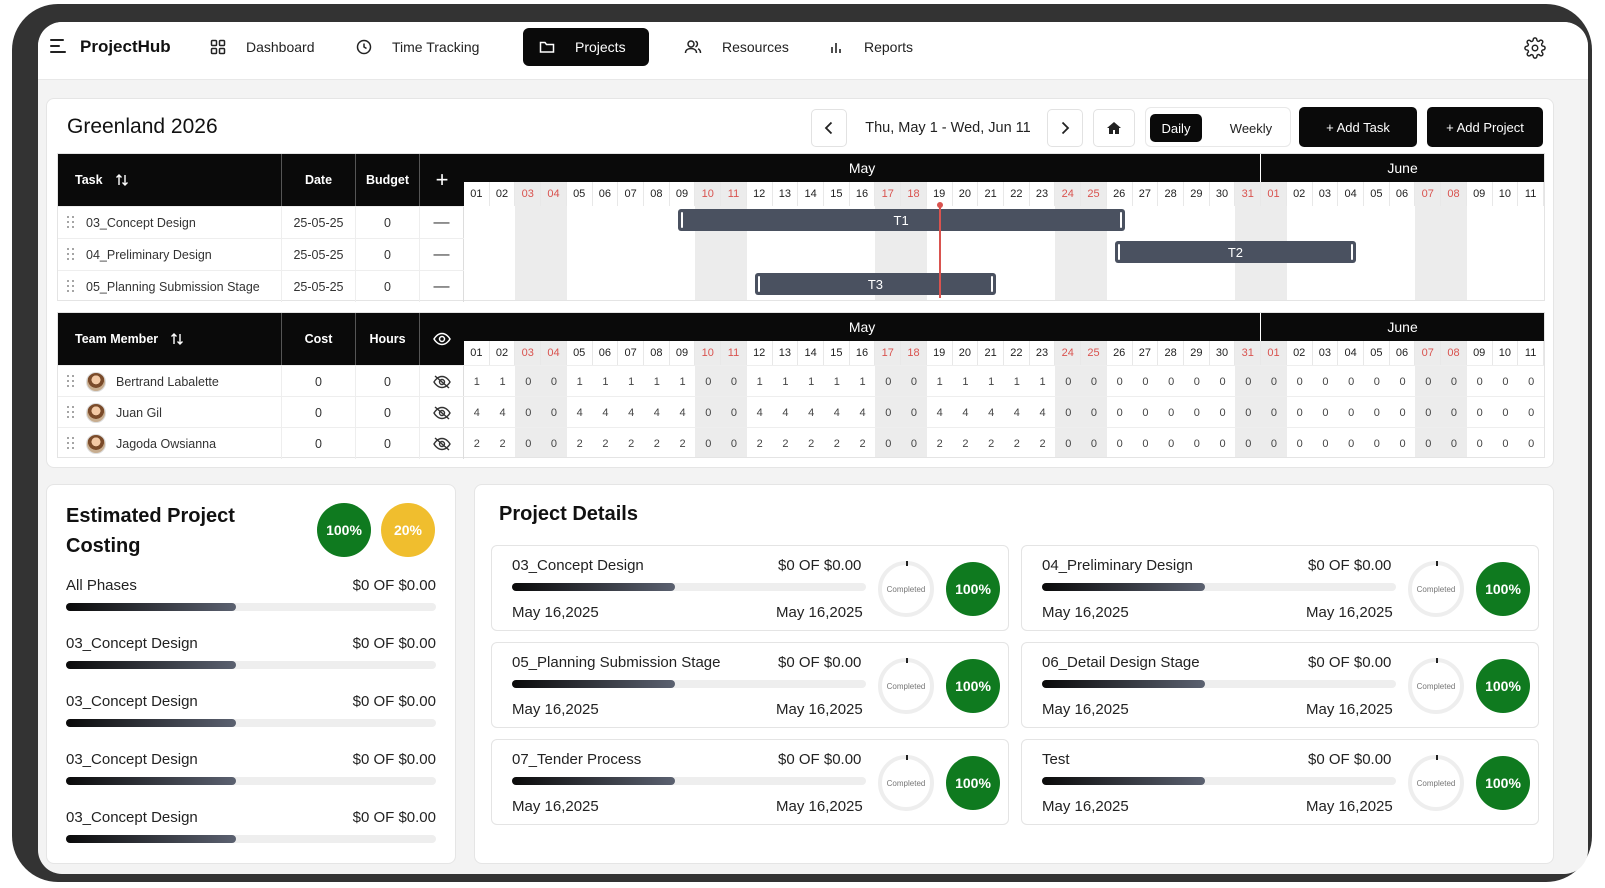  Describe the element at coordinates (59, 47) in the screenshot. I see `menu-icon` at that location.